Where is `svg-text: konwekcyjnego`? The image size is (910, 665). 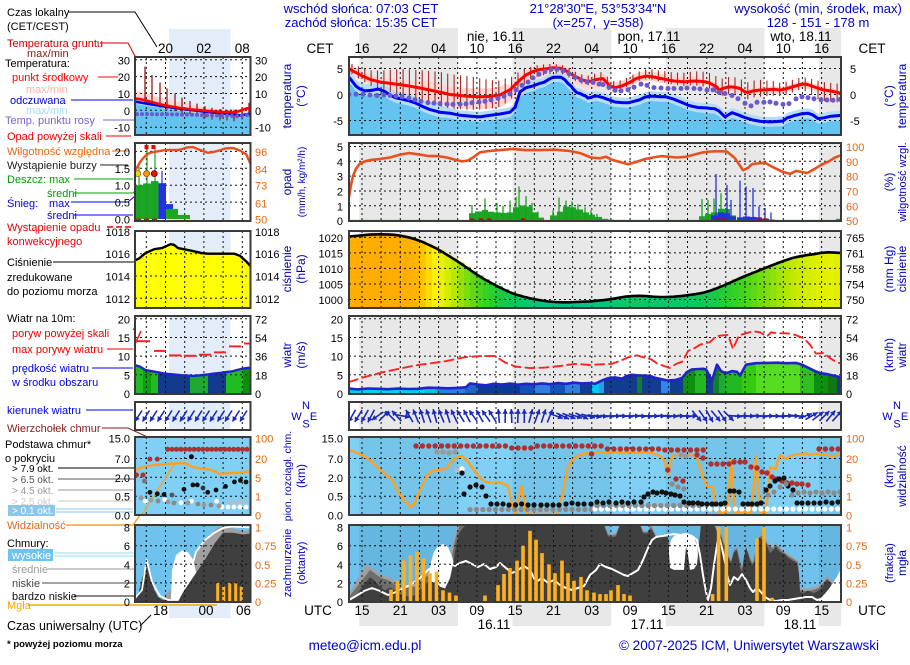
svg-text: konwekcyjnego is located at coordinates (44, 242).